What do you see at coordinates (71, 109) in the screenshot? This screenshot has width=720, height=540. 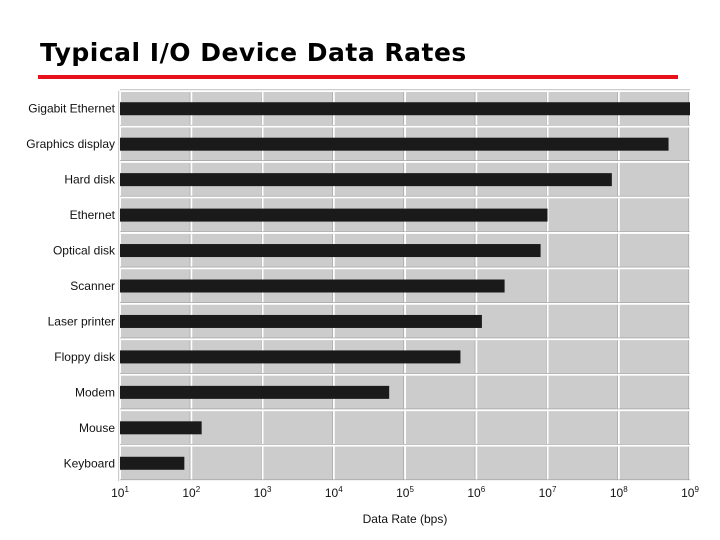 I see `category-label: Gigabit Ethernet` at bounding box center [71, 109].